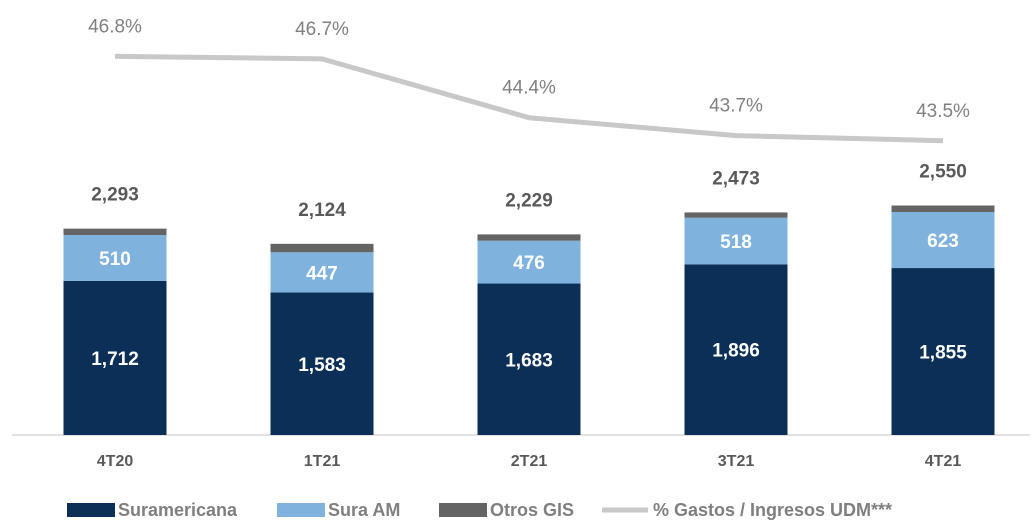 This screenshot has width=1035, height=522. I want to click on legend-label: Otros GIS, so click(532, 510).